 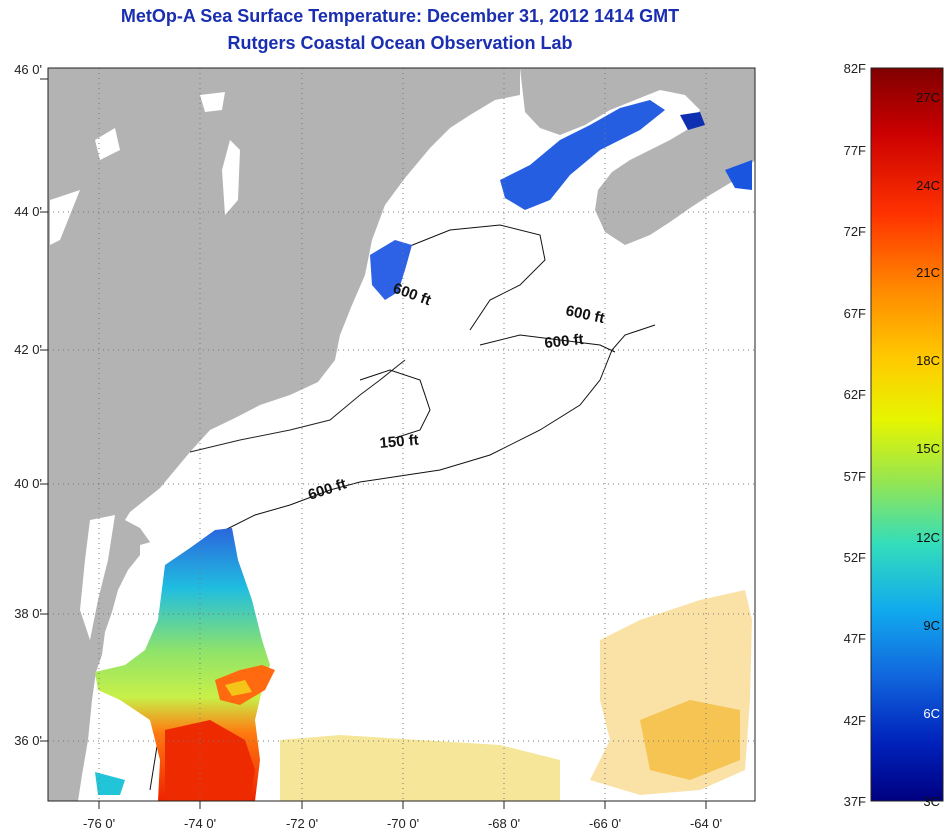 I want to click on lon-label: -70 0', so click(x=403, y=823).